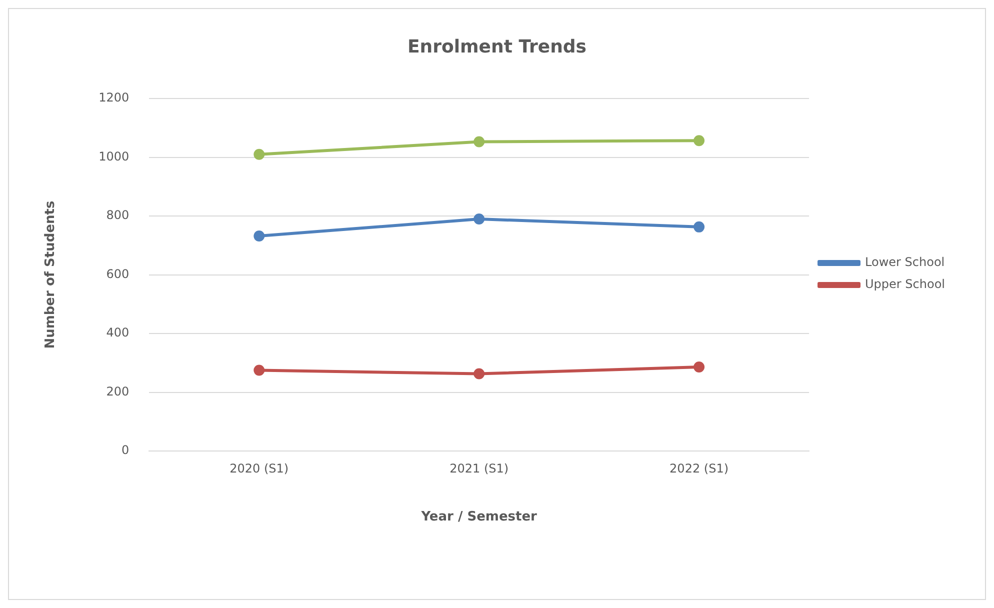 The width and height of the screenshot is (994, 608). I want to click on x-tick-label: 2020 (S1), so click(259, 468).